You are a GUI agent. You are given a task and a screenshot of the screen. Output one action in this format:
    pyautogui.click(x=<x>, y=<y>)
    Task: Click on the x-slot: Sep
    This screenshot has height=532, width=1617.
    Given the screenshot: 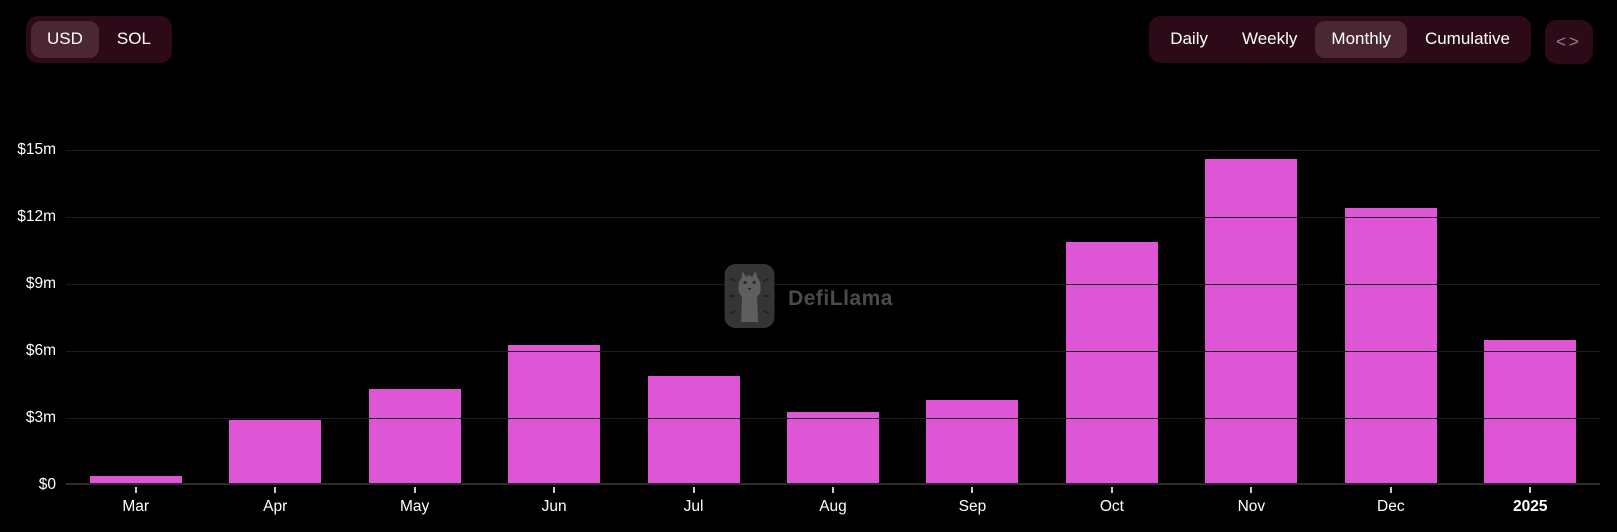 What is the action you would take?
    pyautogui.click(x=972, y=501)
    